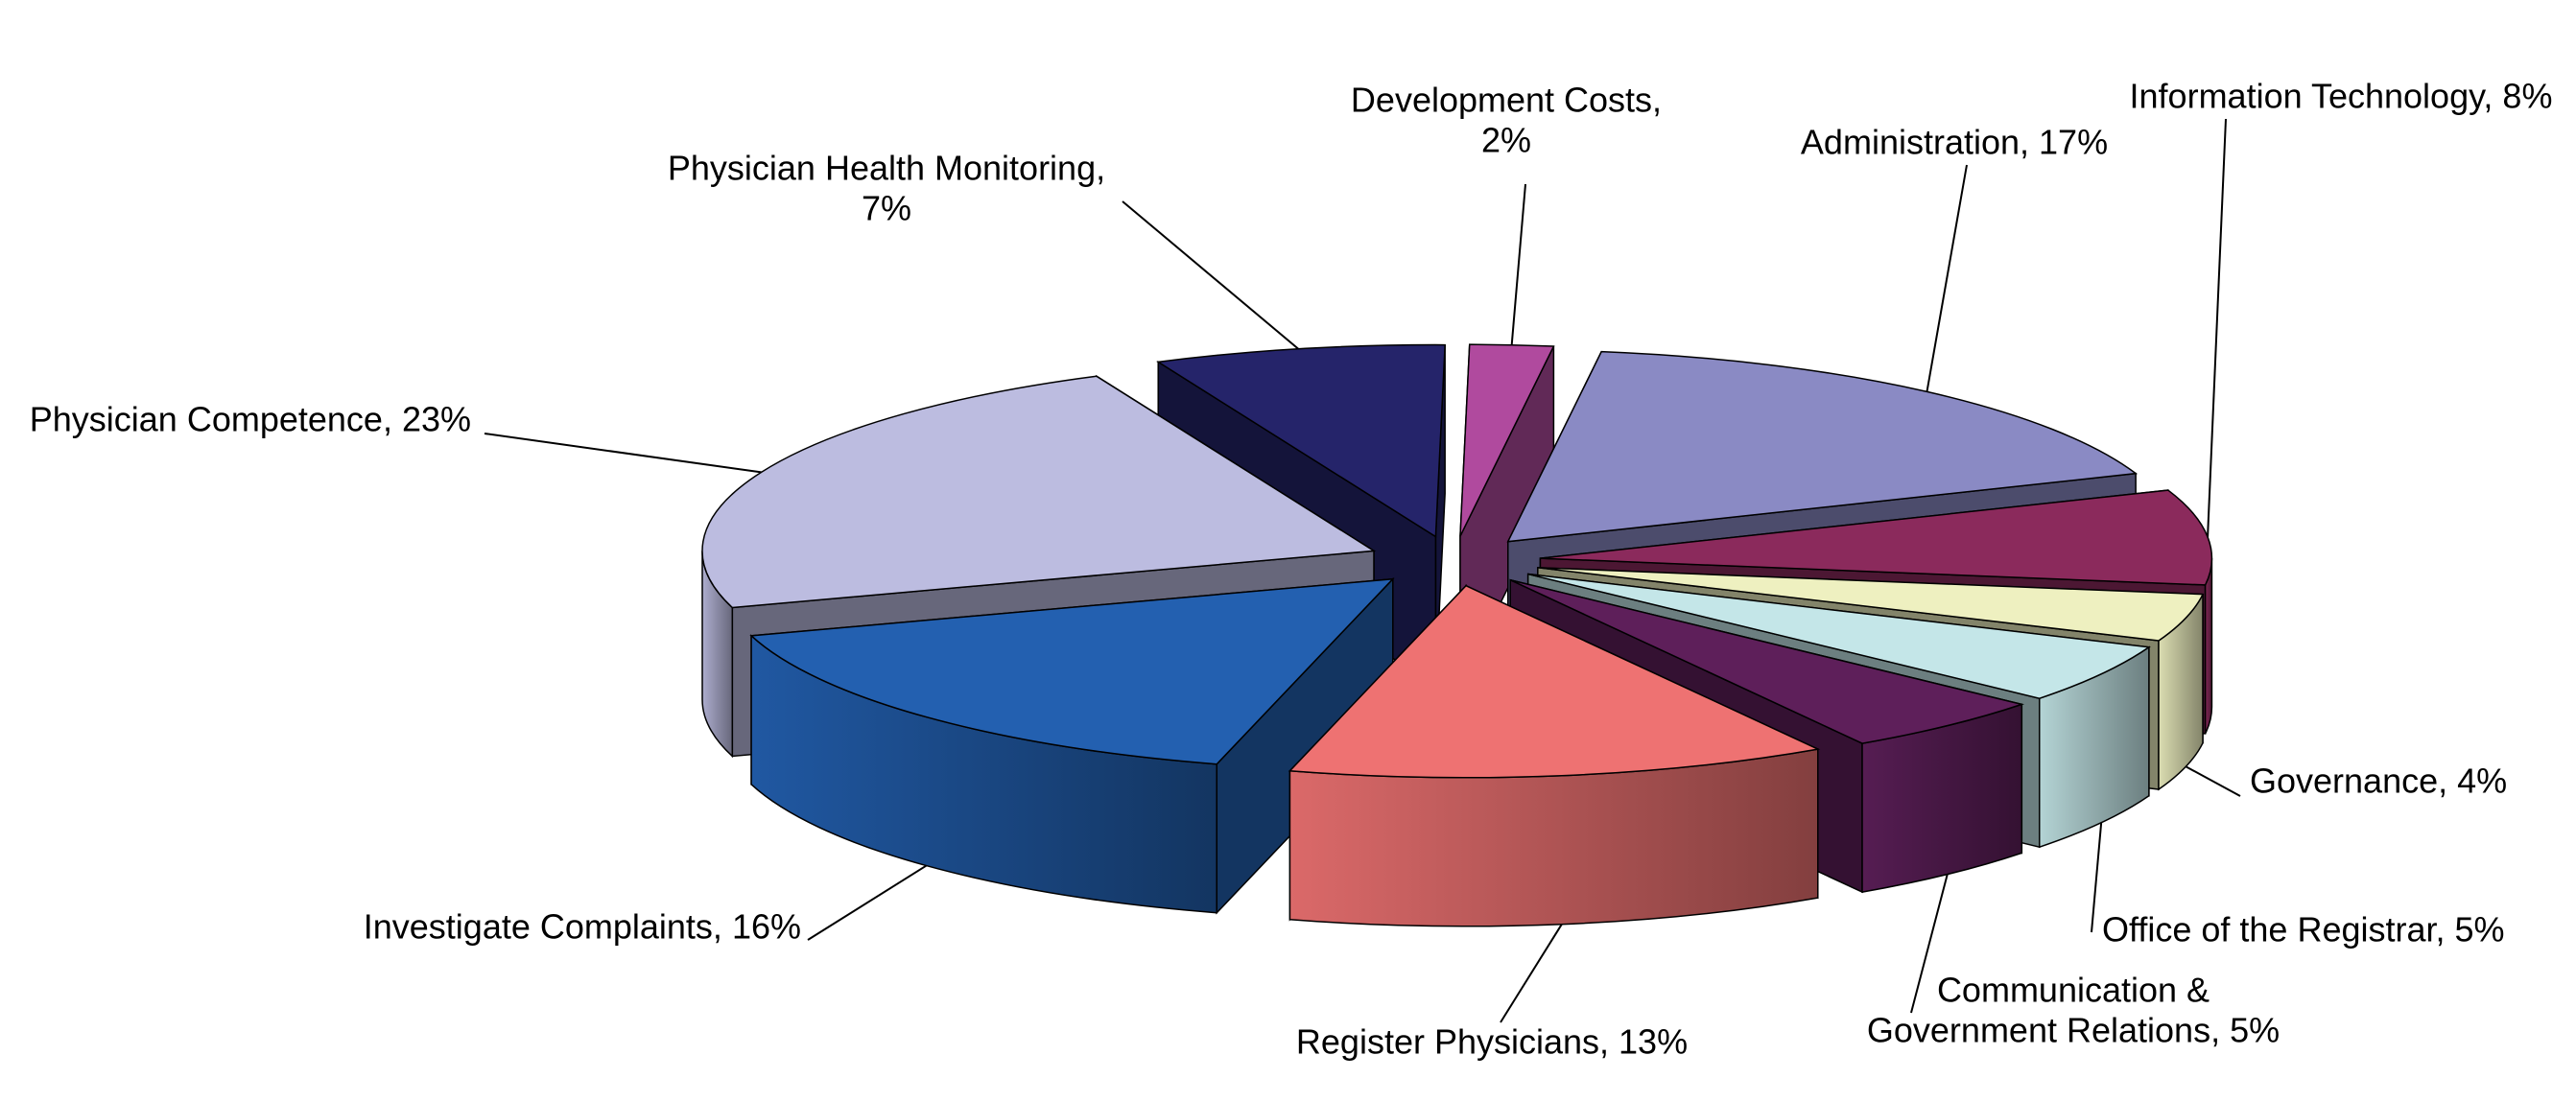 Image resolution: width=2576 pixels, height=1102 pixels. Describe the element at coordinates (2378, 781) in the screenshot. I see `data-label: Governance, 4%` at that location.